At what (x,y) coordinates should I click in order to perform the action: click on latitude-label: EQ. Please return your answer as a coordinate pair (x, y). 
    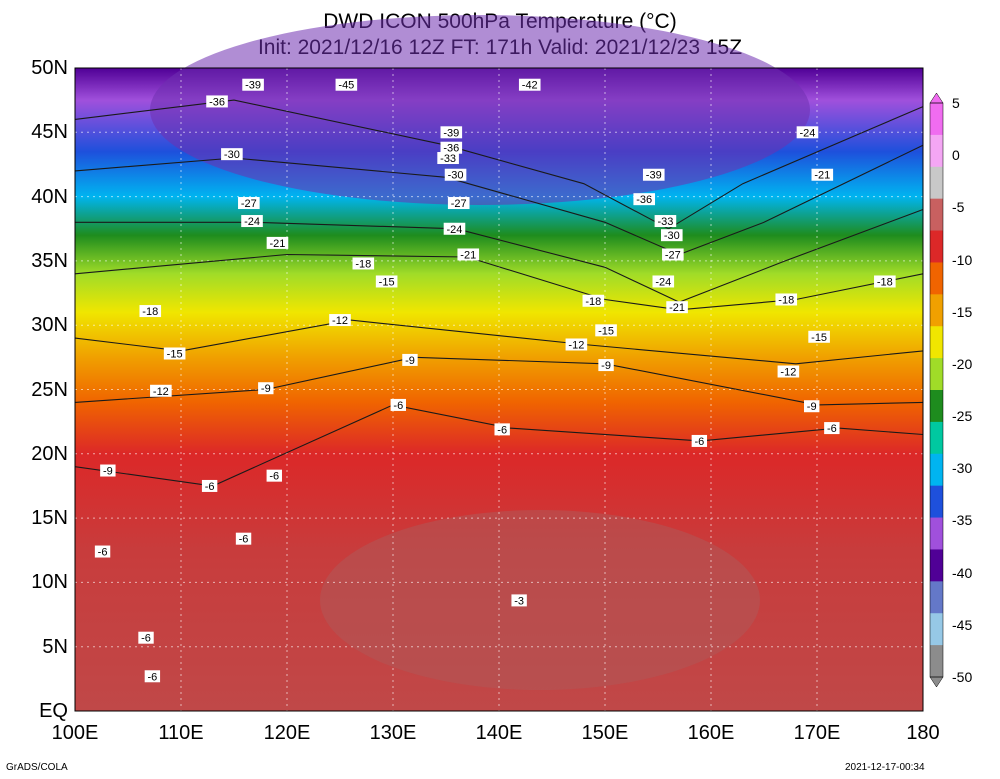
    Looking at the image, I should click on (53, 711).